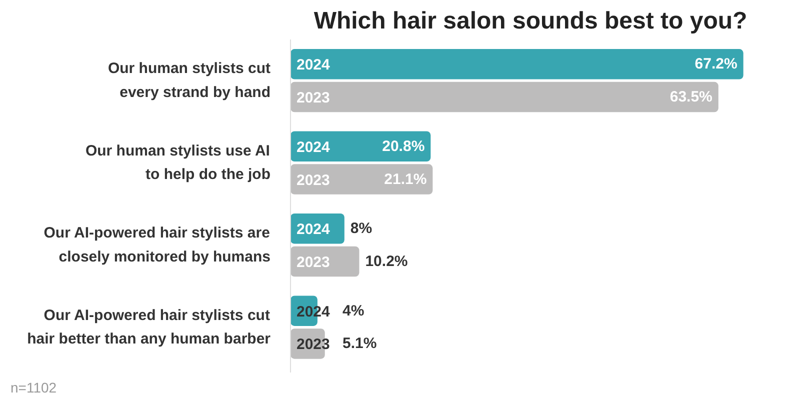 Image resolution: width=800 pixels, height=400 pixels. I want to click on data-label: 5.1%, so click(359, 343).